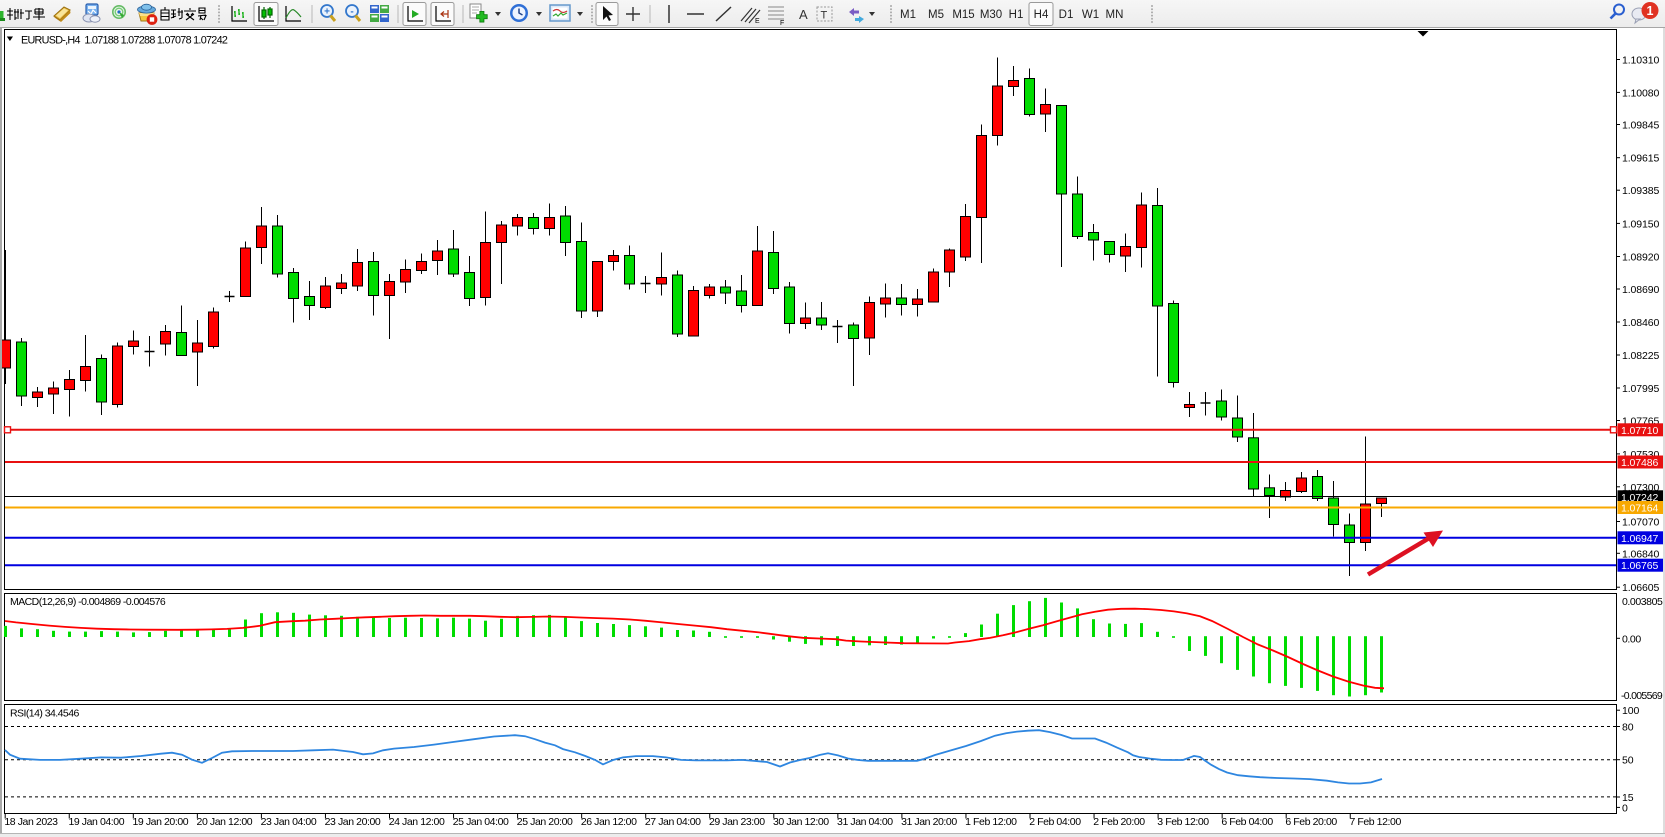  I want to click on svg-text: 3 Feb 12:00, so click(1183, 822).